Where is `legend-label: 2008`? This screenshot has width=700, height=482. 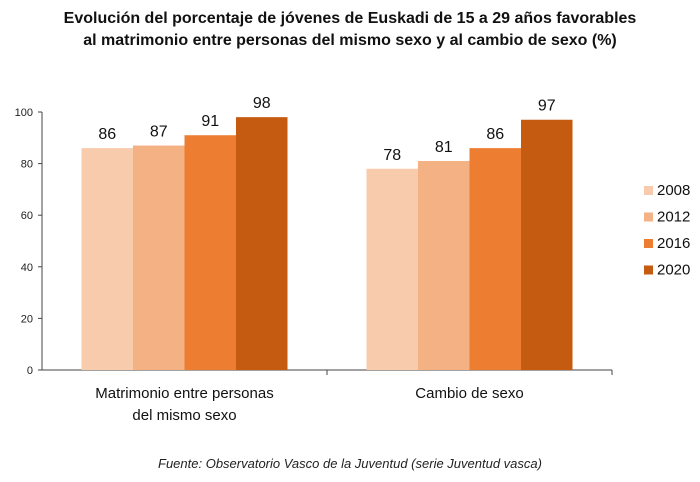
legend-label: 2008 is located at coordinates (673, 190).